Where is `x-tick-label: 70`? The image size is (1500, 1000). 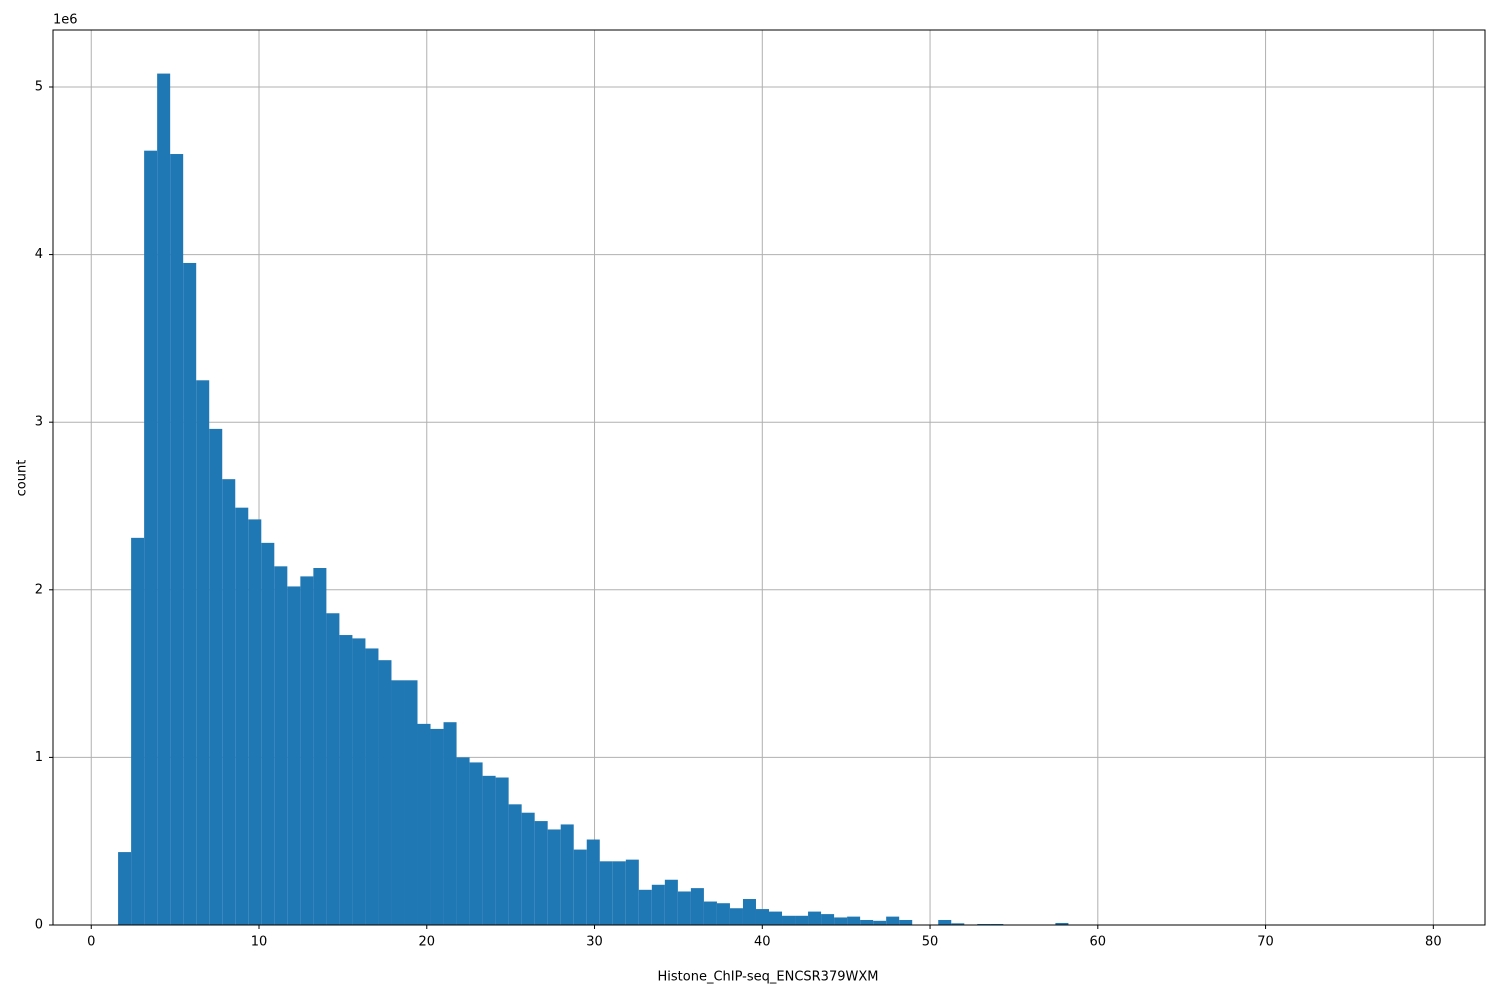
x-tick-label: 70 is located at coordinates (1265, 942).